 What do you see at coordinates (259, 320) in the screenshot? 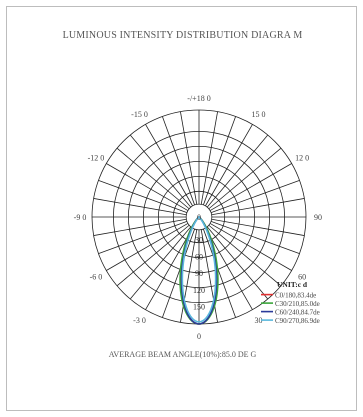
I see `angle-label: 30` at bounding box center [259, 320].